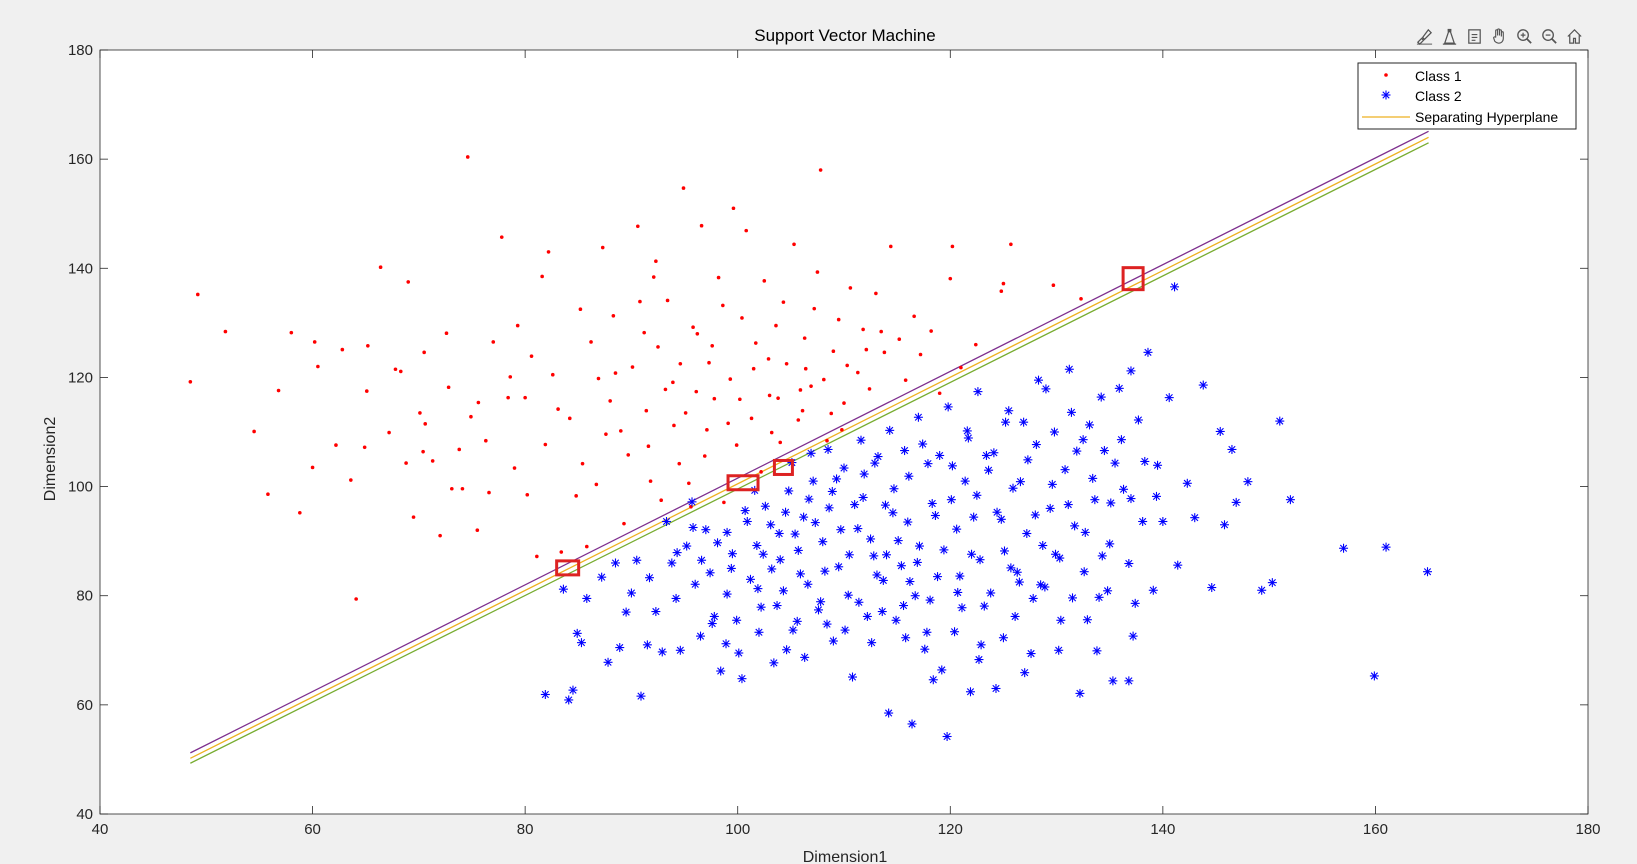  Describe the element at coordinates (1467, 96) in the screenshot. I see `legend: Class 1 Class 2 Separating Hyperplane` at that location.